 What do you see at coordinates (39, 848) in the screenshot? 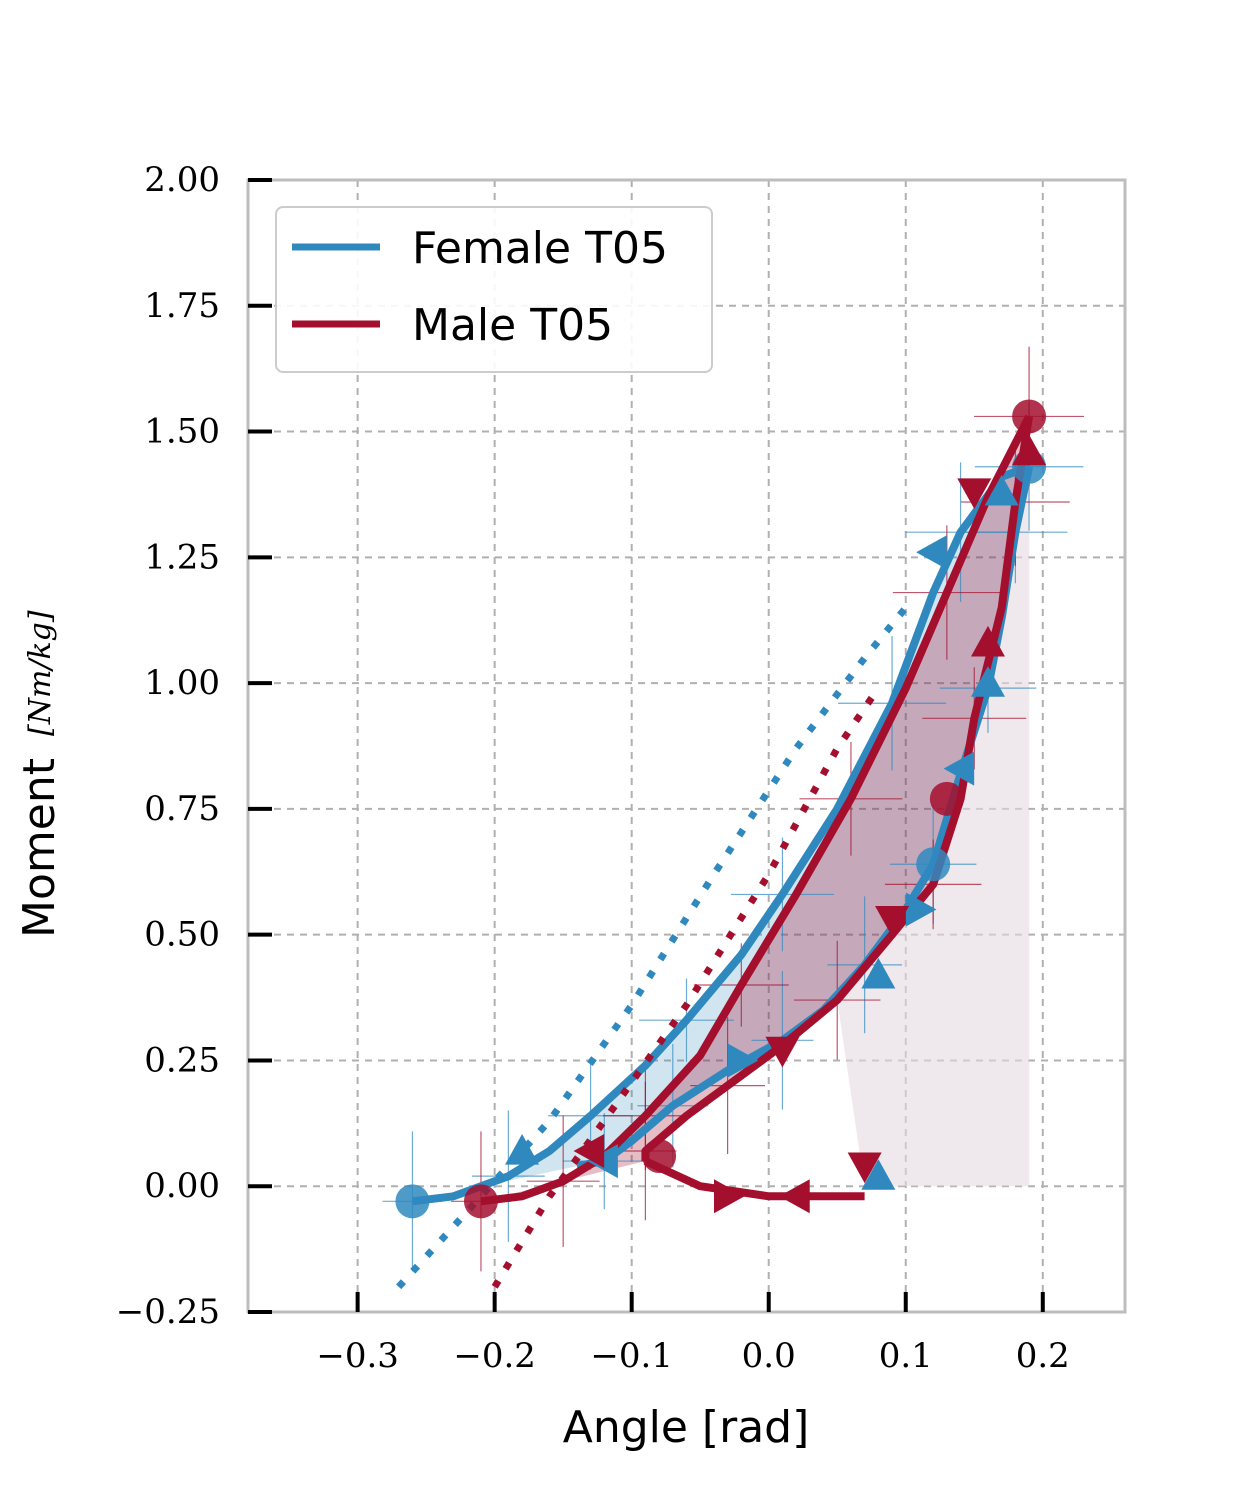
I see `y-axis-label: Moment` at bounding box center [39, 848].